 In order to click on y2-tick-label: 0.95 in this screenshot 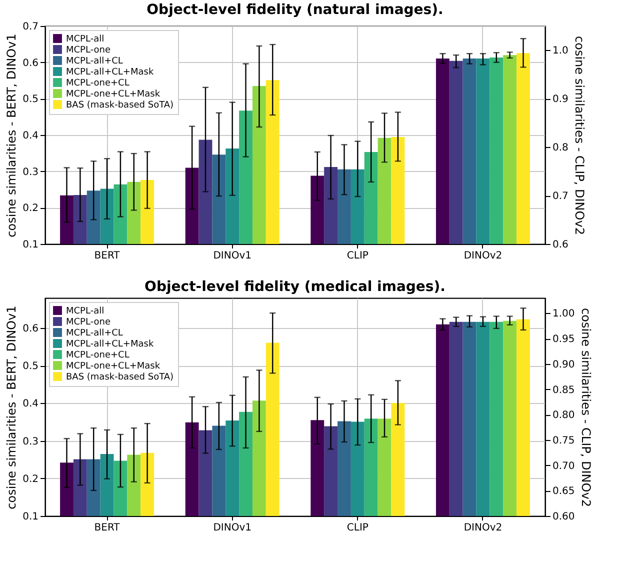, I will do `click(563, 340)`.